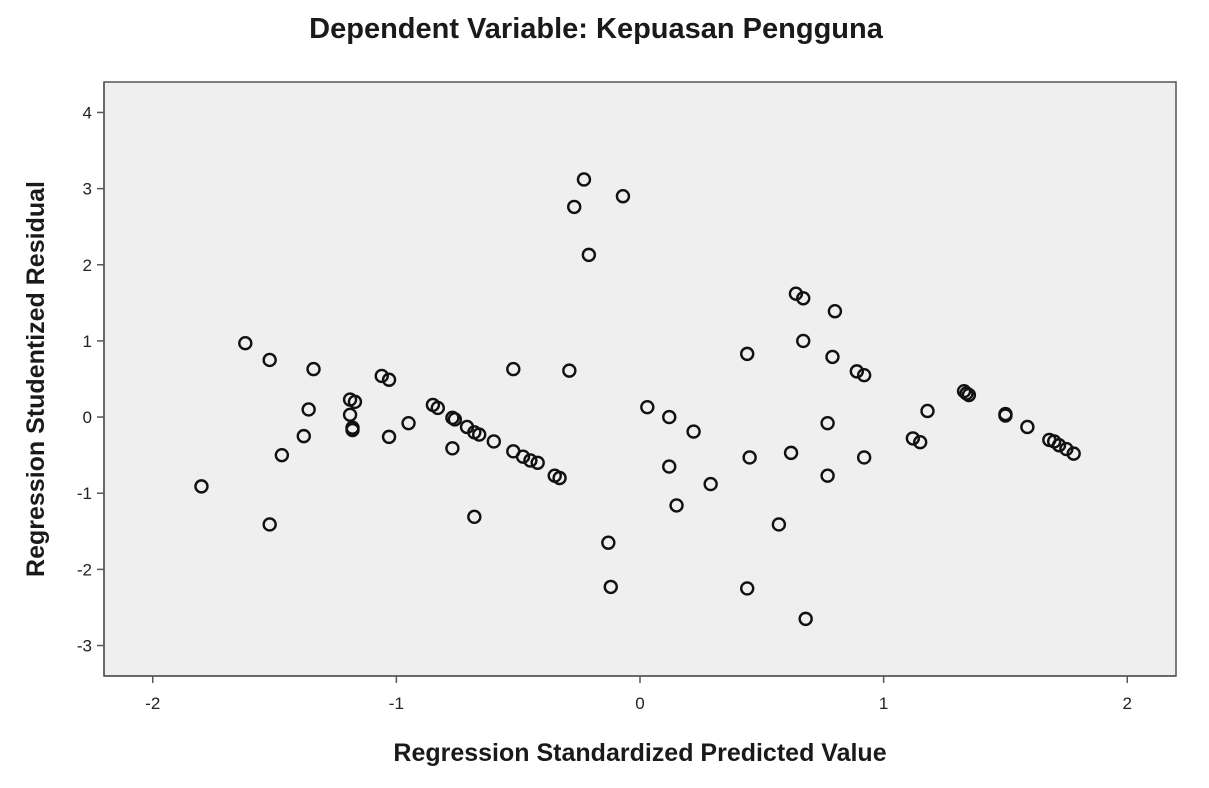  Describe the element at coordinates (87, 112) in the screenshot. I see `y-tick-label: 4` at that location.